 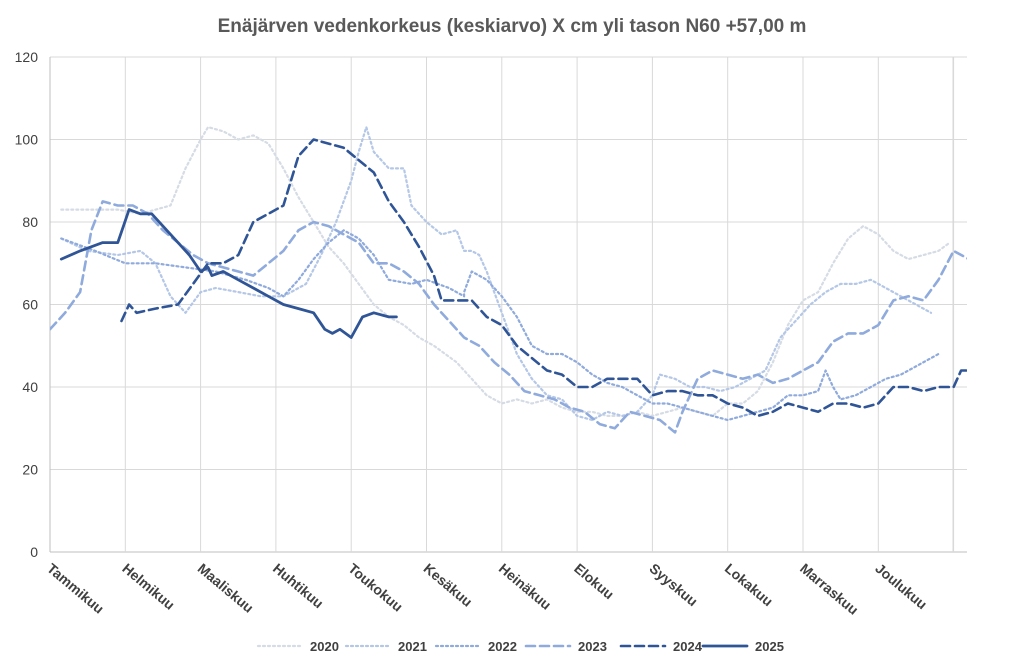 What do you see at coordinates (324, 646) in the screenshot?
I see `legend-label-2020: 2020` at bounding box center [324, 646].